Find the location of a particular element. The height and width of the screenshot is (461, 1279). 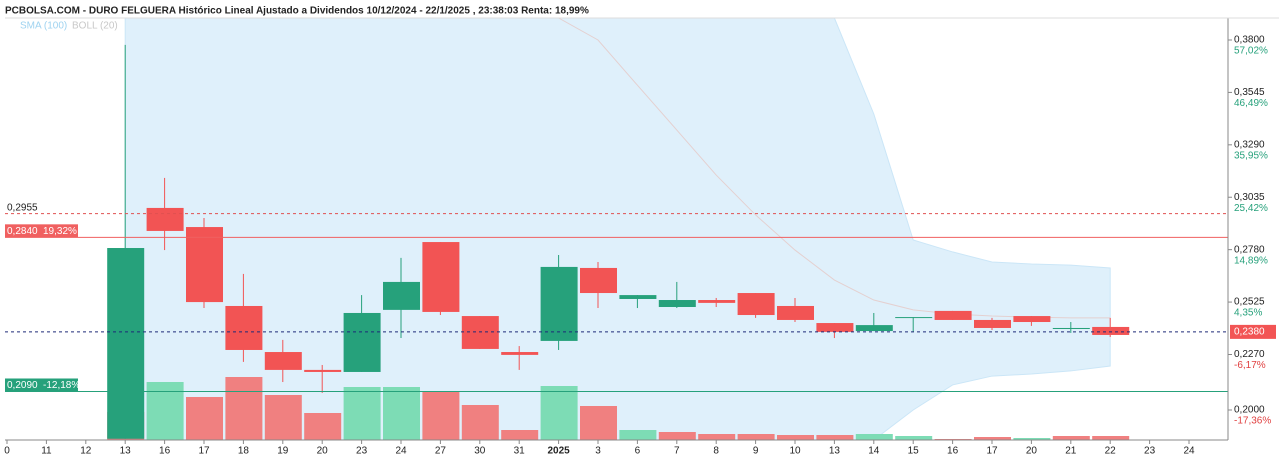

y-tick-pct-label: 25,42% is located at coordinates (1251, 208).